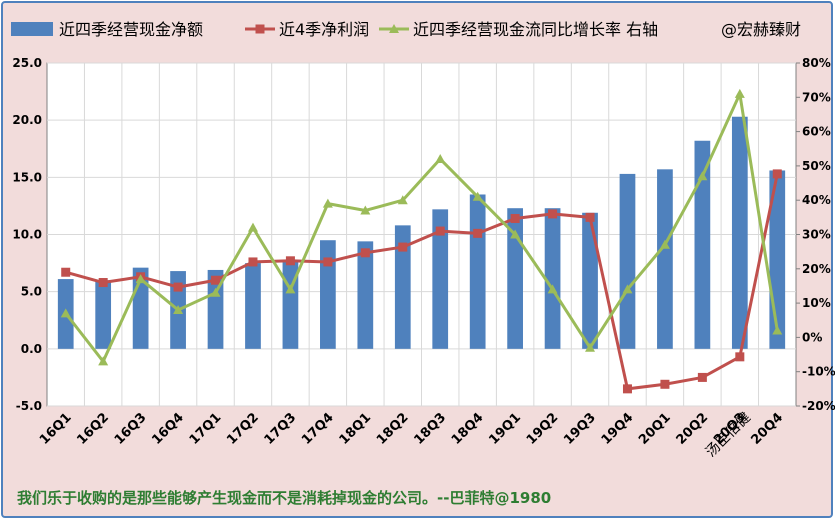 The image size is (838, 524). Describe the element at coordinates (29, 406) in the screenshot. I see `y-left-tick-label: -5.0` at that location.